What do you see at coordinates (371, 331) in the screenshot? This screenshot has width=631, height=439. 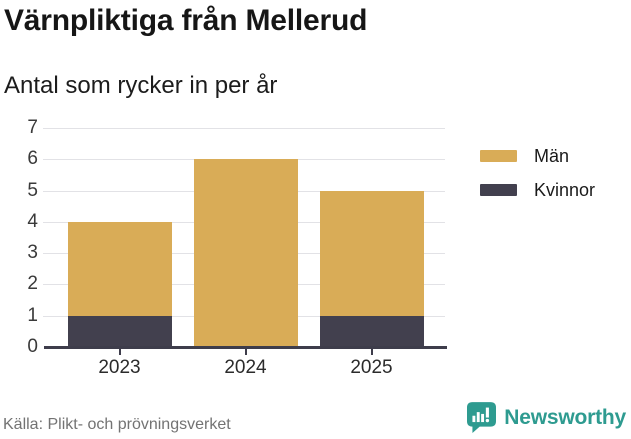 I see `bar-segment-kvinnor-2025` at bounding box center [371, 331].